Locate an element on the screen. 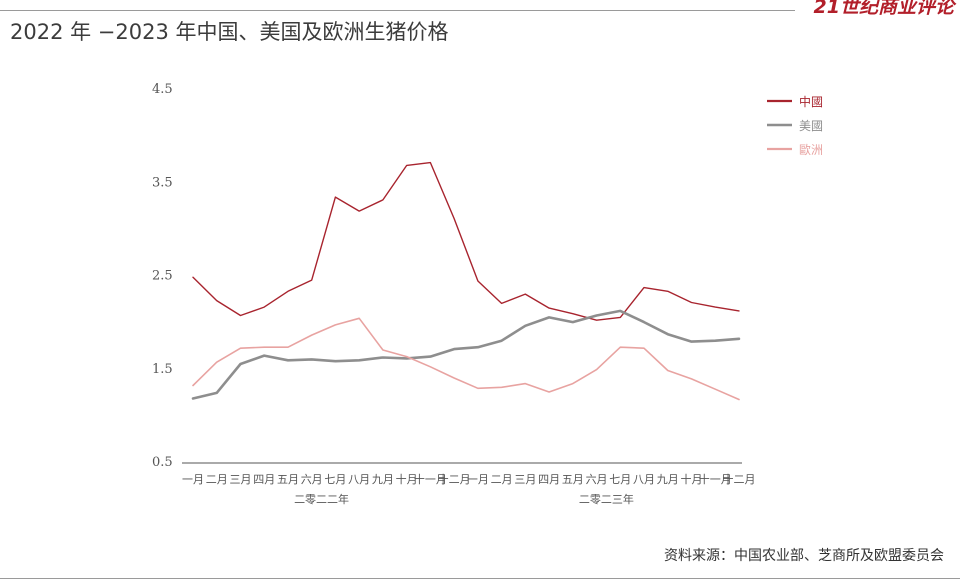  legend-label: 歐洲 is located at coordinates (811, 149).